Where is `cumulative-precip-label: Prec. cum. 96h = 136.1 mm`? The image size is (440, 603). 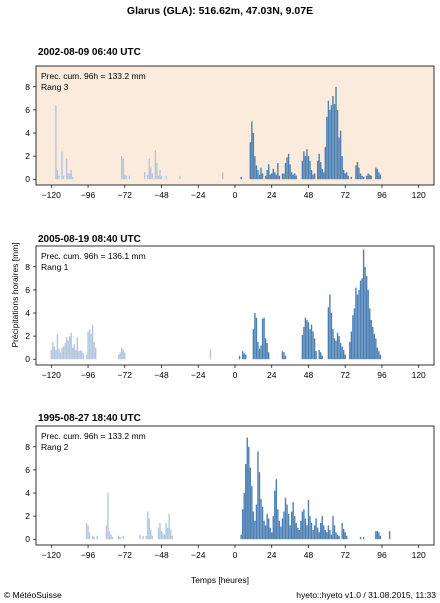
cumulative-precip-label: Prec. cum. 96h = 136.1 mm is located at coordinates (93, 256).